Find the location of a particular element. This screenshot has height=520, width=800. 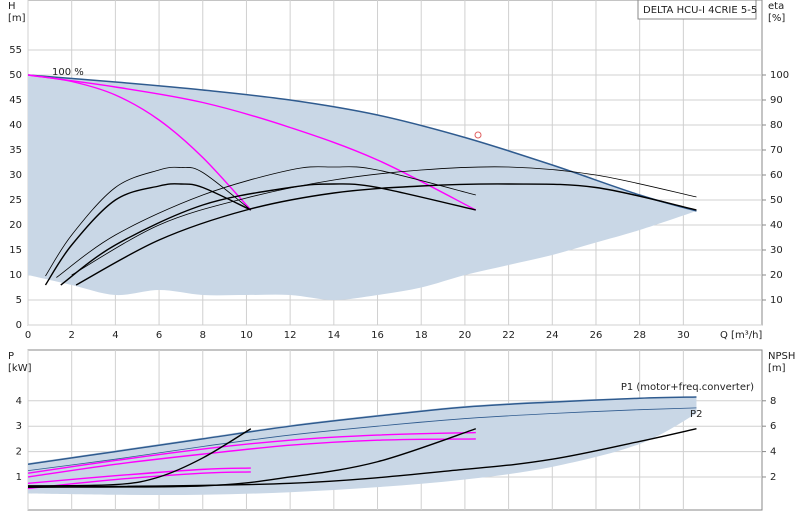

y-tick-label: 55 is located at coordinates (15, 50).